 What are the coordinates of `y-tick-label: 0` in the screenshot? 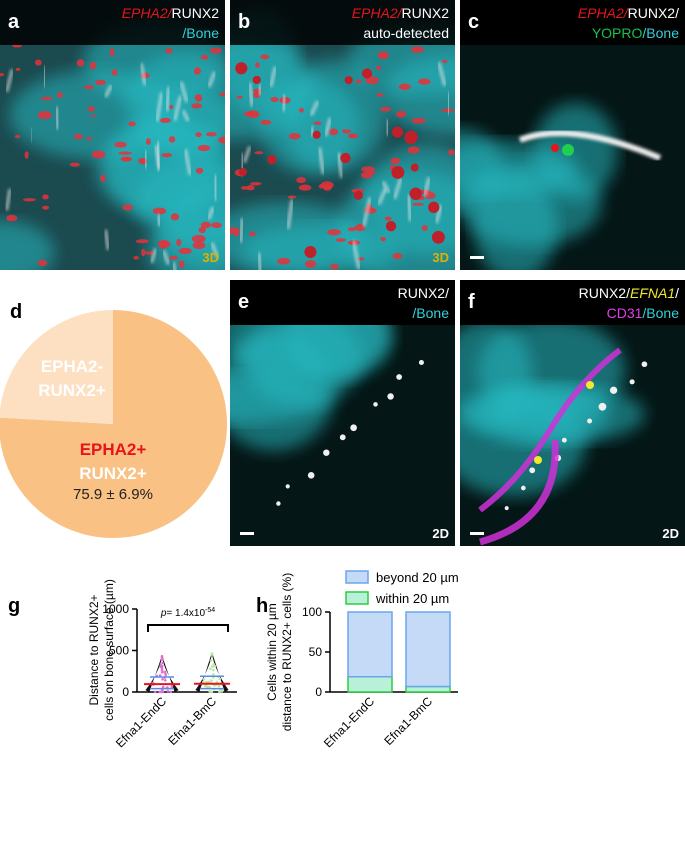 It's located at (318, 692).